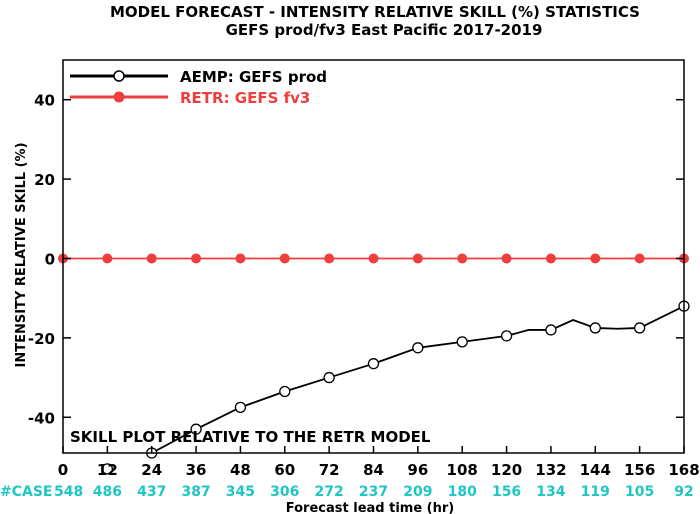 The height and width of the screenshot is (514, 700). I want to click on legend-label-retr: RETR: GEFS fv3, so click(245, 98).